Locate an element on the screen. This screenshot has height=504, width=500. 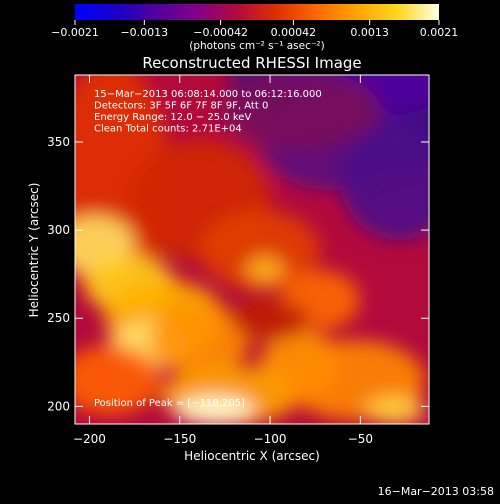
y-tick-label: 250 is located at coordinates (58, 318).